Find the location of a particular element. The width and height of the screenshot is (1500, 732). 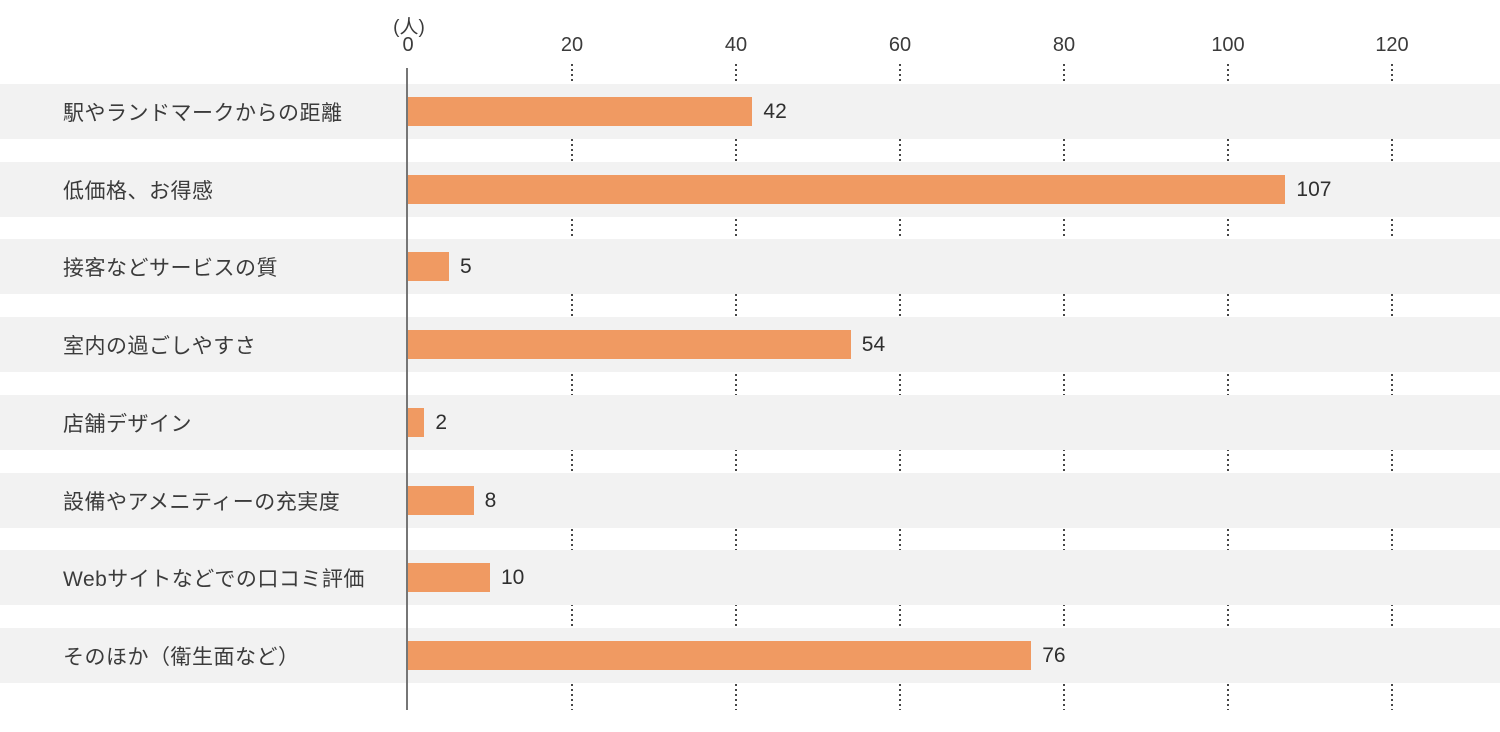

chart-row: そのほか（衛生面など） 76 is located at coordinates (750, 655).